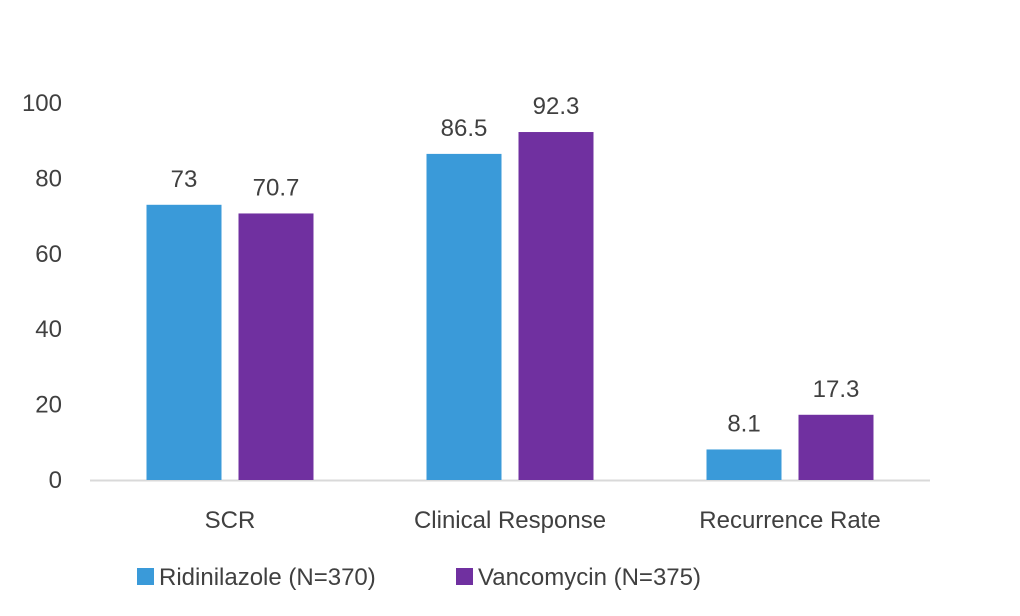  Describe the element at coordinates (836, 389) in the screenshot. I see `data-label: 17.3` at that location.